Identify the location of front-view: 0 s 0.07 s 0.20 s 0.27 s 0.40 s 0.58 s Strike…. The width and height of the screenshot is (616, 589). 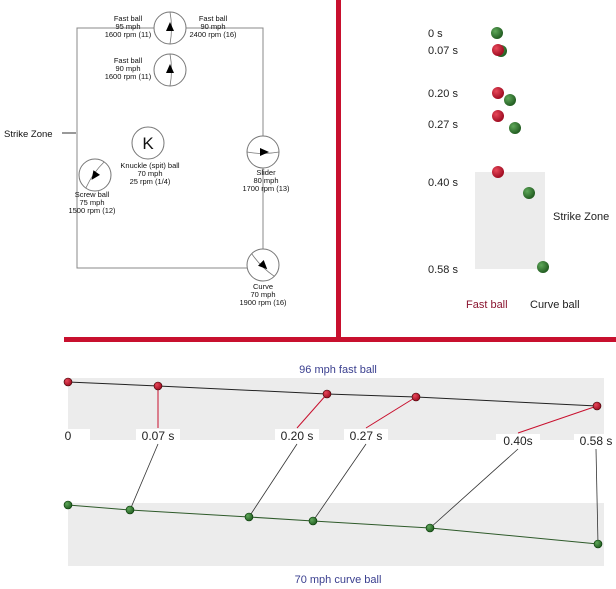
(518, 169).